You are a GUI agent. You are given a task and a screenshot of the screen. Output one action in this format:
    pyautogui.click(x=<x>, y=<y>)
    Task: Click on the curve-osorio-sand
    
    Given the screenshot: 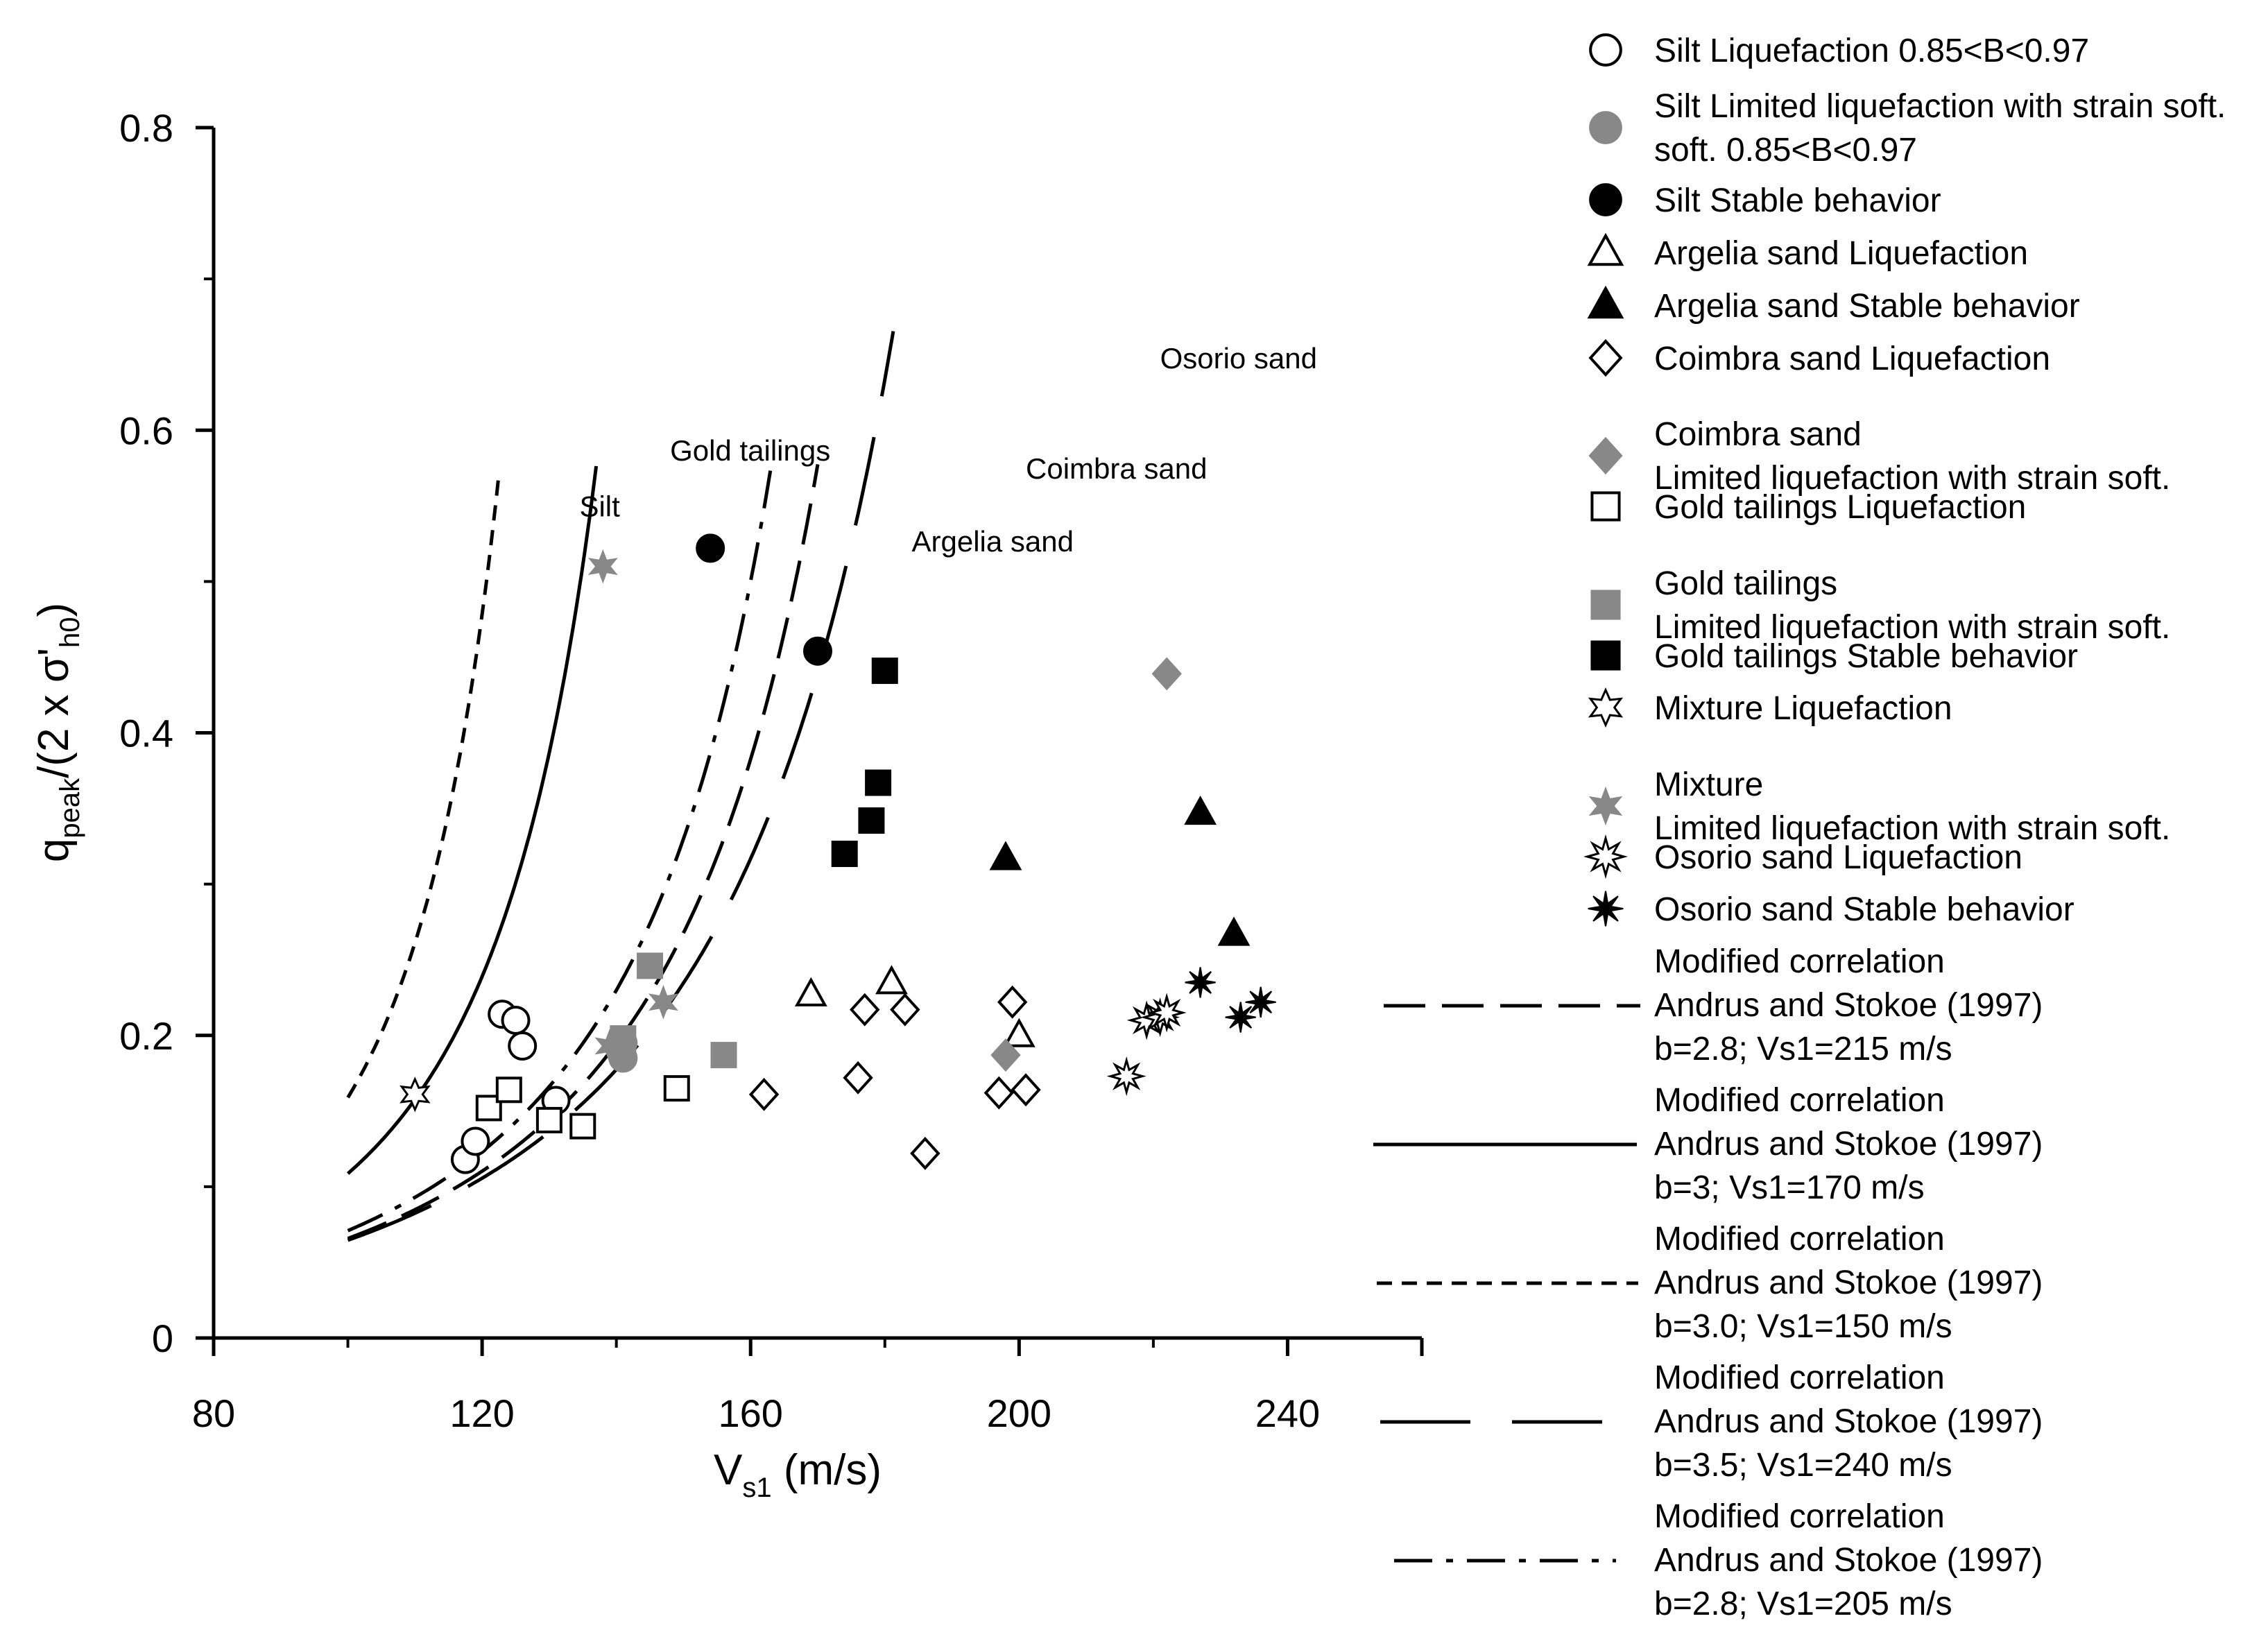 What is the action you would take?
    pyautogui.click(x=621, y=786)
    